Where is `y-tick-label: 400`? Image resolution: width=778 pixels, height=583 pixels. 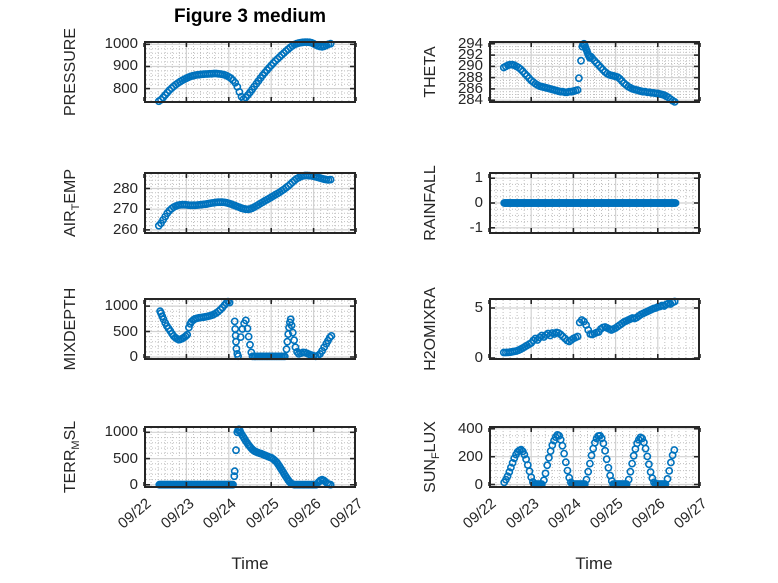 y-tick-label: 400 is located at coordinates (470, 428).